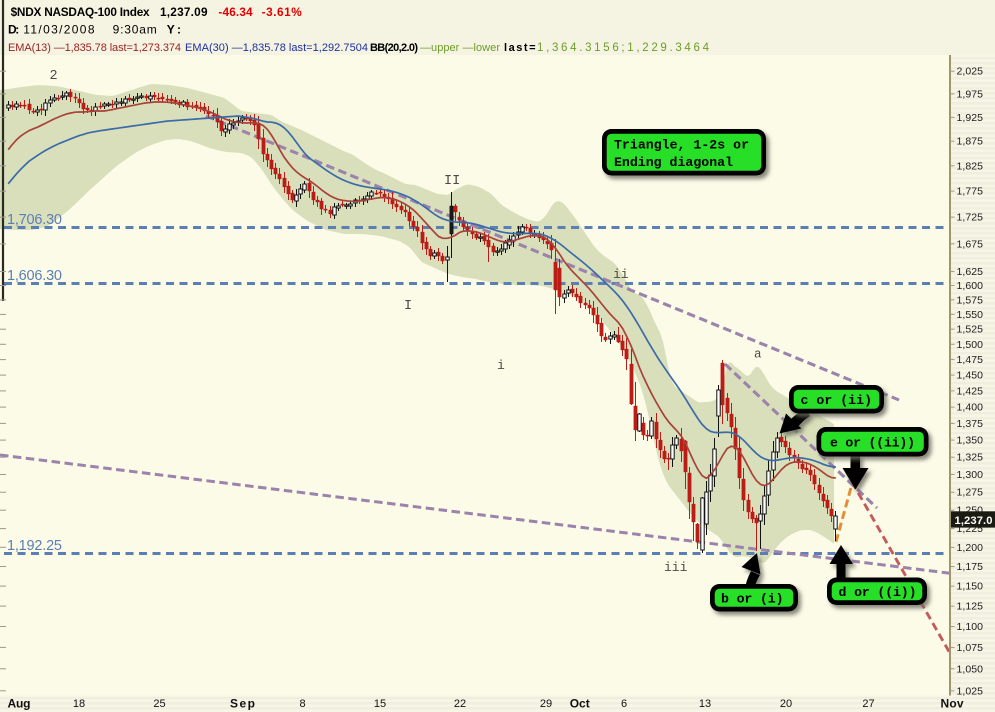  What do you see at coordinates (34, 276) in the screenshot?
I see `svg-text: 1,606.30` at bounding box center [34, 276].